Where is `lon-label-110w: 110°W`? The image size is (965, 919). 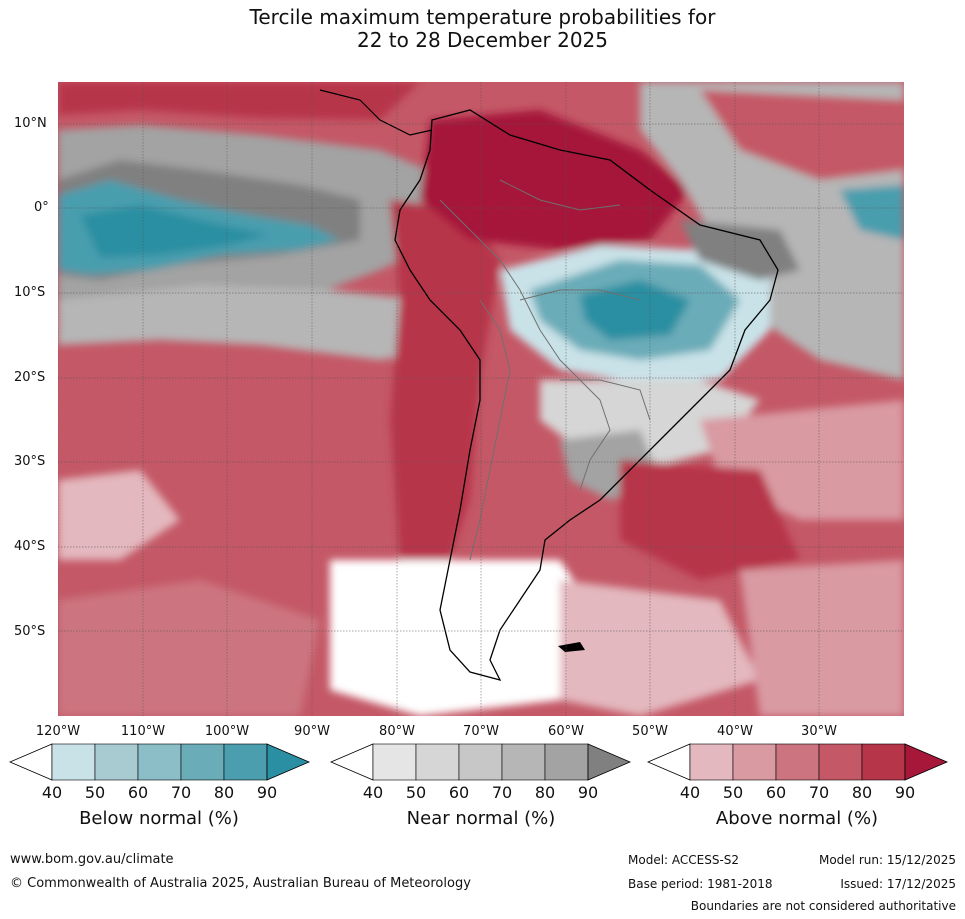 lon-label-110w: 110°W is located at coordinates (143, 731).